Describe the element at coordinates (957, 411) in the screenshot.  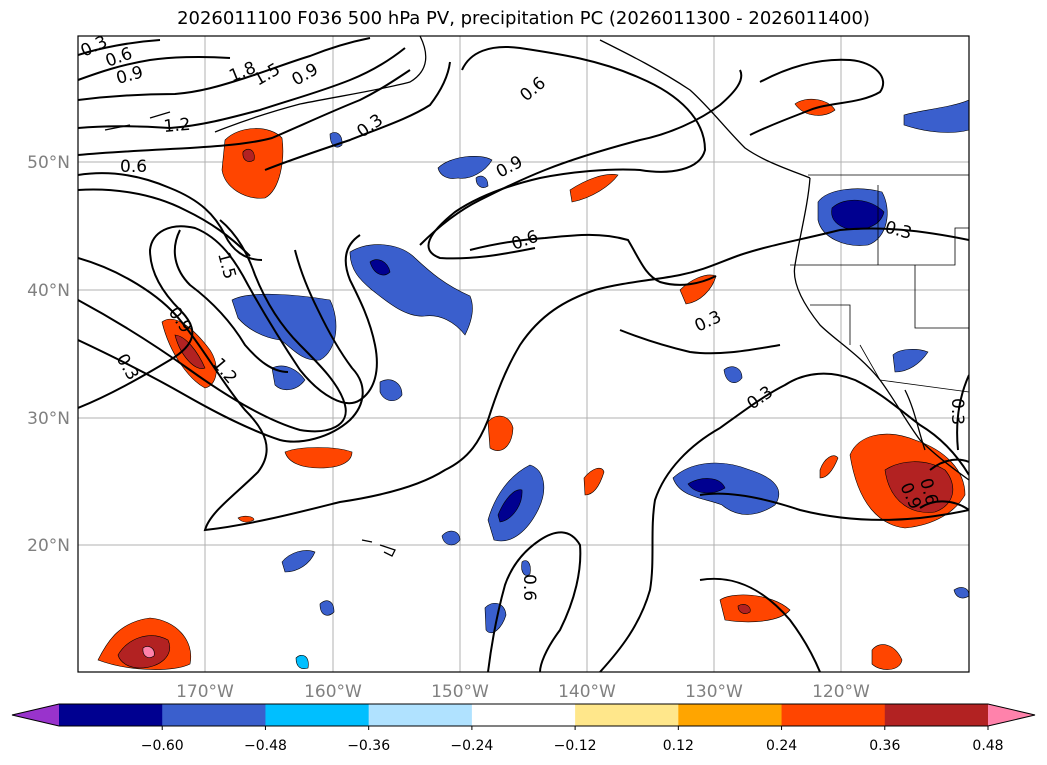
I see `contour-label: 0.3` at that location.